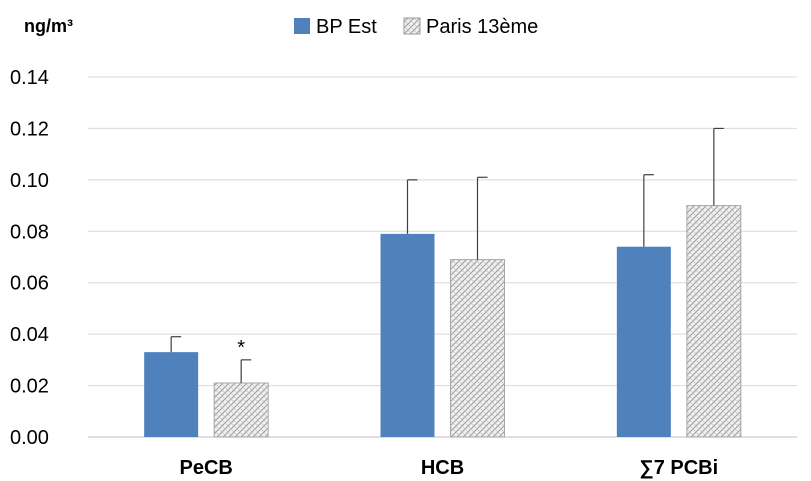  Describe the element at coordinates (643, 341) in the screenshot. I see `bar-bp-est-7-pcbi` at that location.